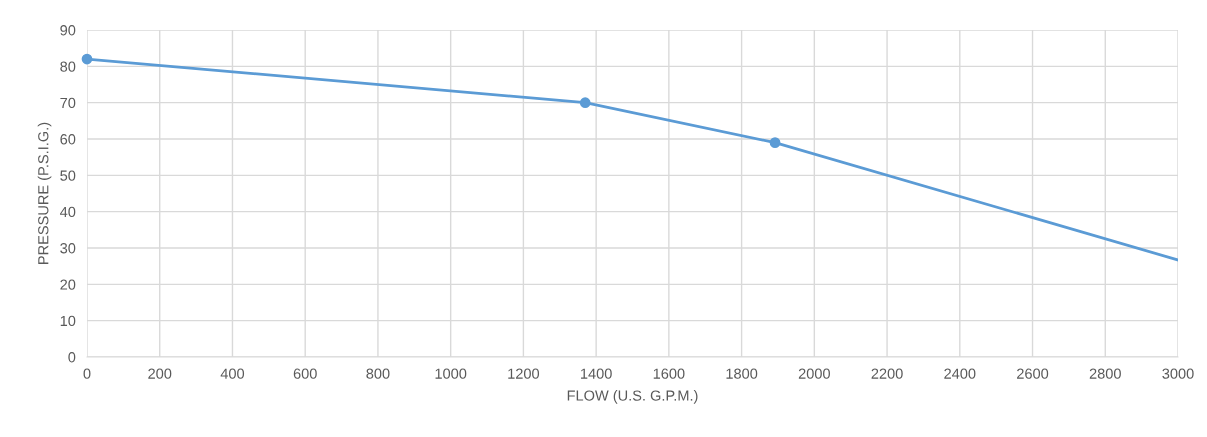 The height and width of the screenshot is (437, 1207). I want to click on y-tick-label: 50, so click(68, 175).